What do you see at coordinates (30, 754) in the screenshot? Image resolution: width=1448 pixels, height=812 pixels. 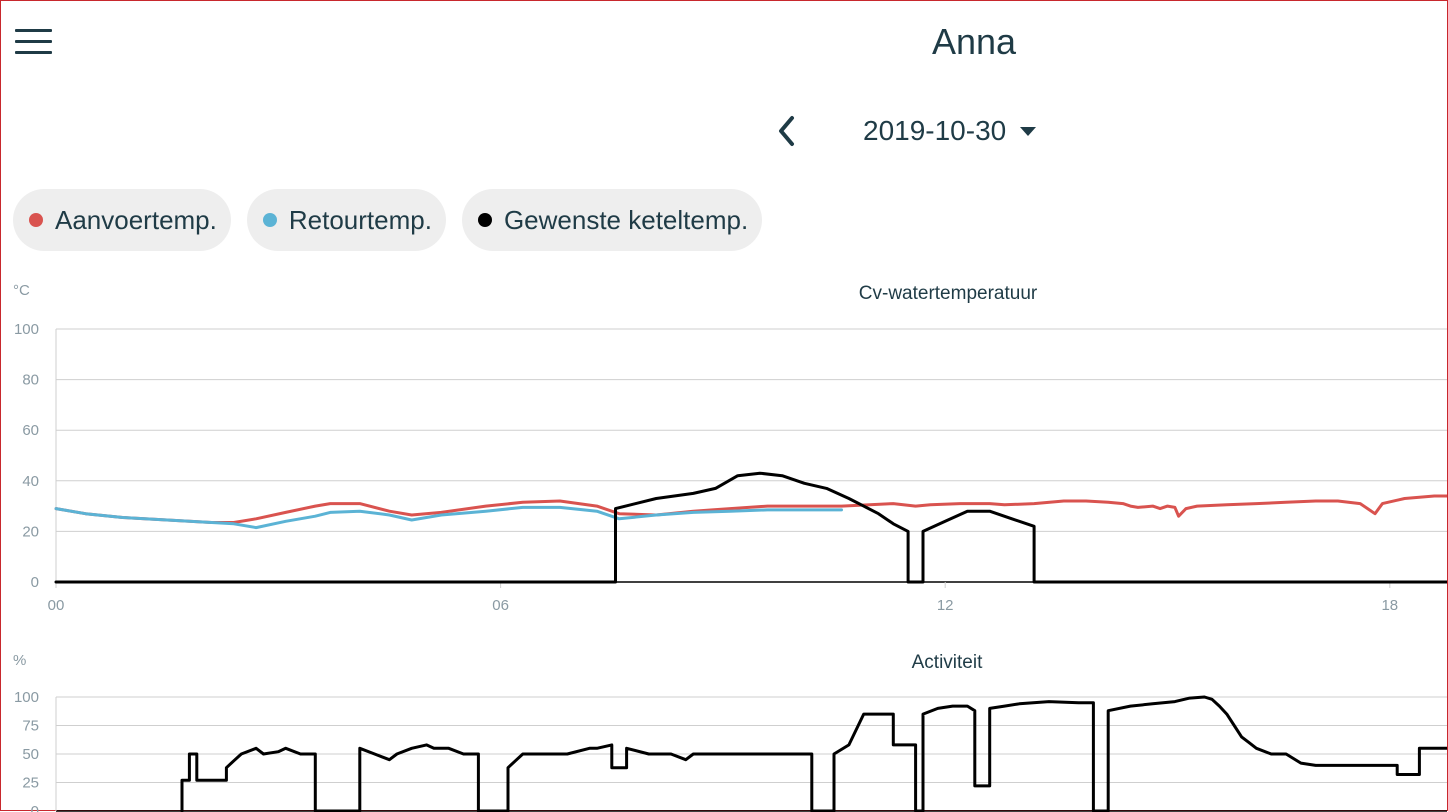 I see `y-tick-label: 50` at bounding box center [30, 754].